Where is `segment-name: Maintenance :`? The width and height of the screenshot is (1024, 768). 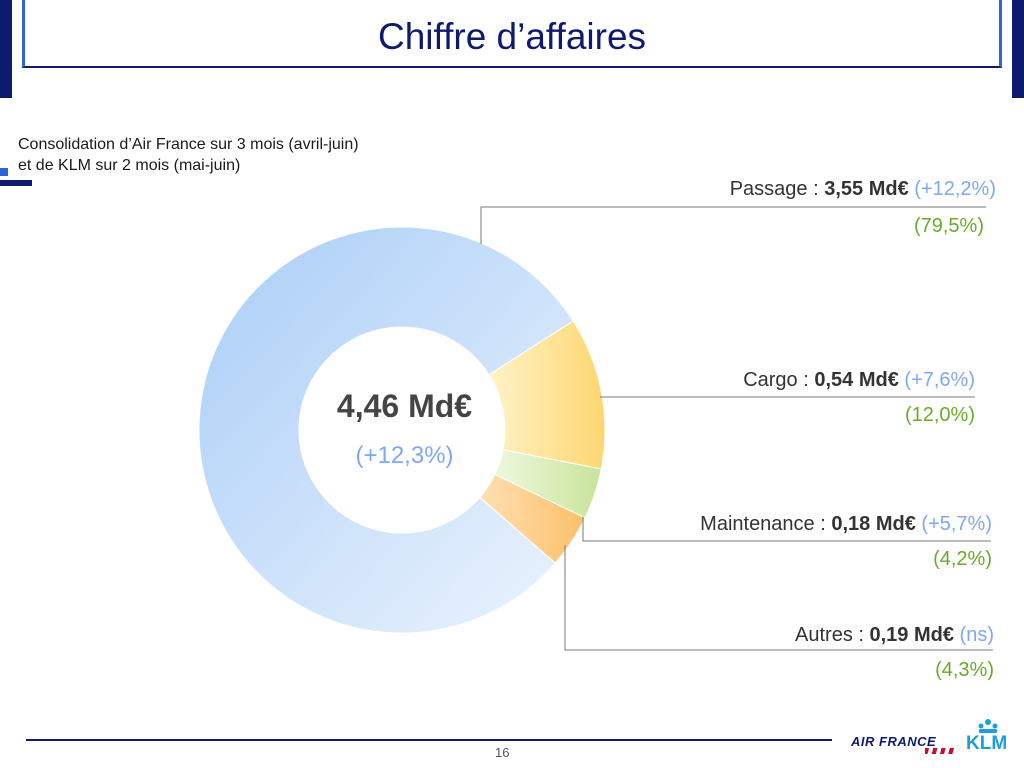 segment-name: Maintenance : is located at coordinates (766, 524).